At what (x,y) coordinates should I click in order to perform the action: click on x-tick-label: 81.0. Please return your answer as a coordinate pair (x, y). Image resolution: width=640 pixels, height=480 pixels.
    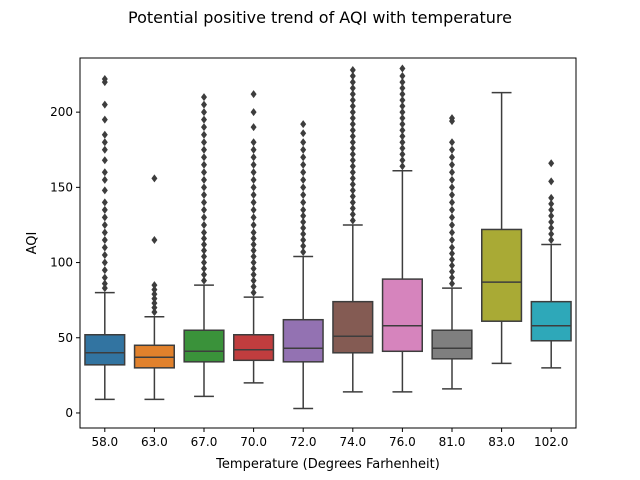
    Looking at the image, I should click on (452, 442).